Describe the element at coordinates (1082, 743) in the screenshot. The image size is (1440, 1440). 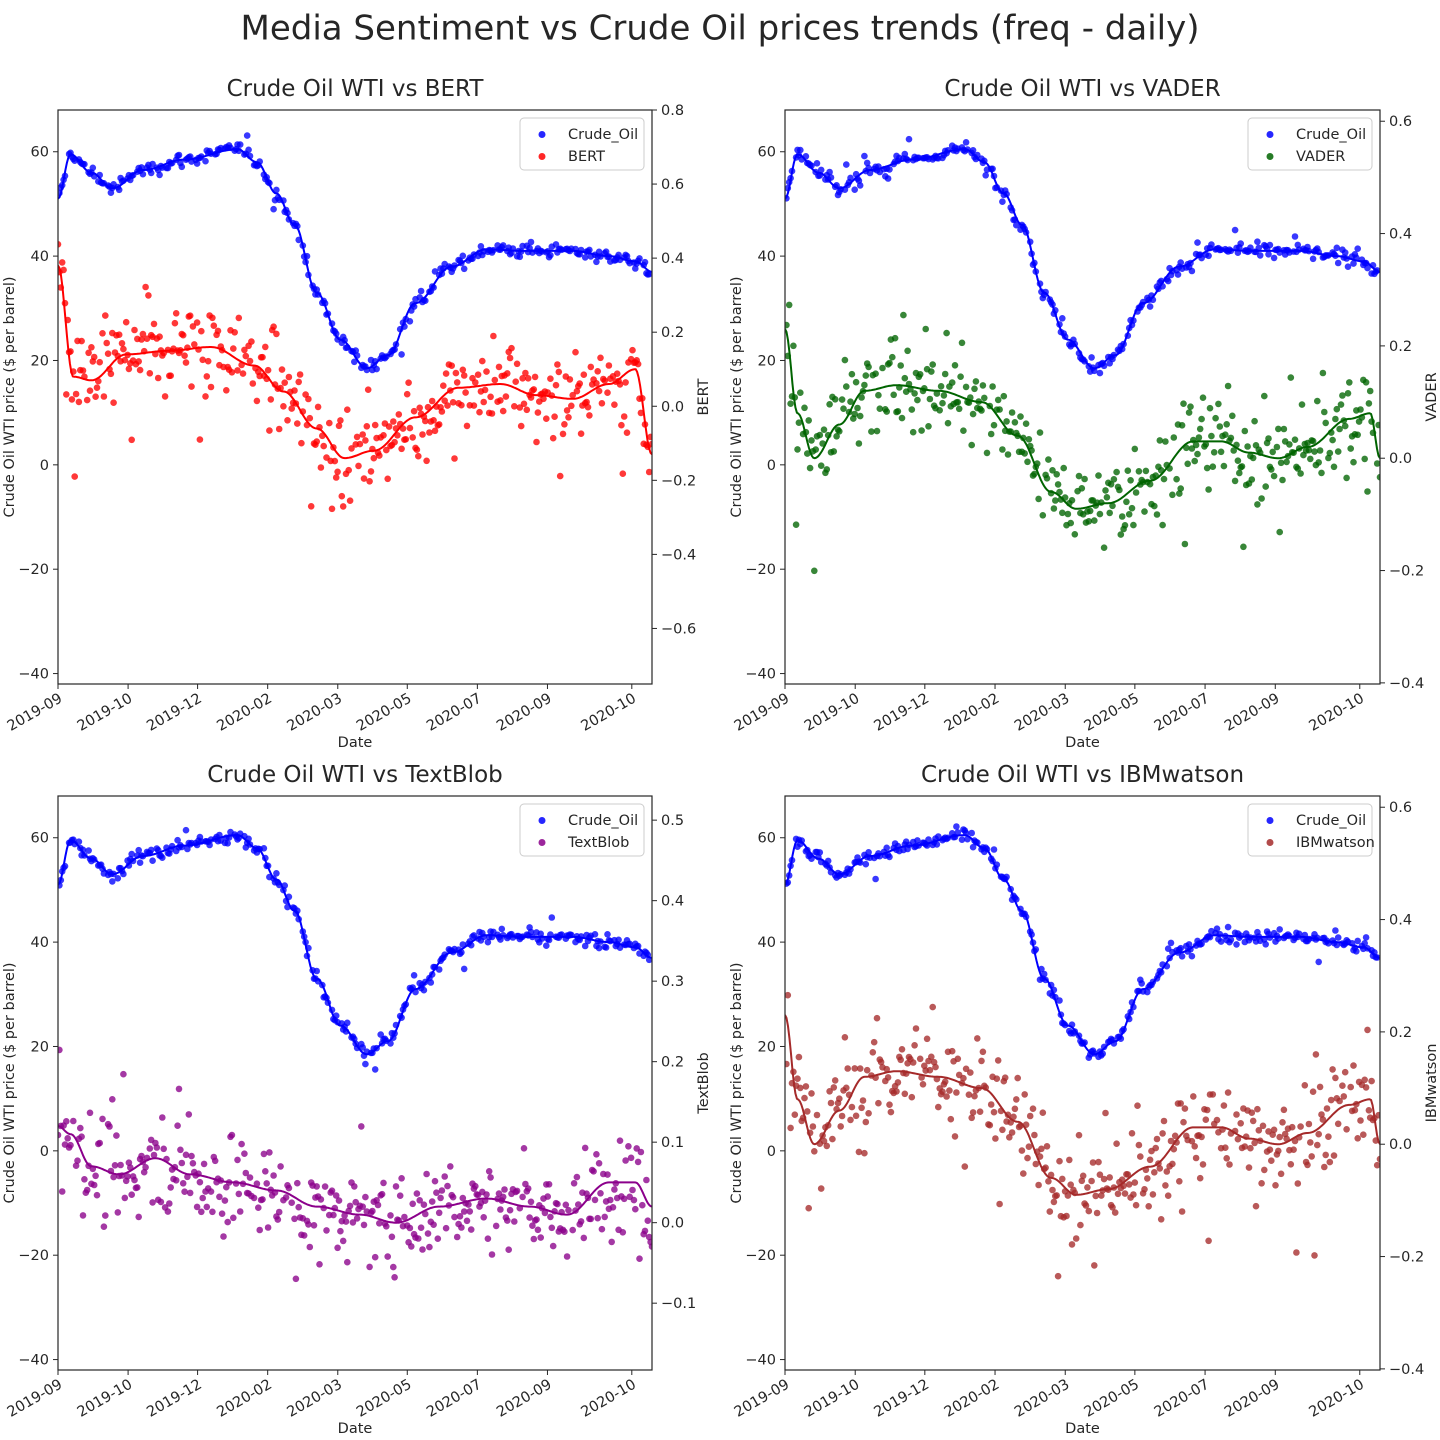
I see `x-axis-label: Date` at that location.